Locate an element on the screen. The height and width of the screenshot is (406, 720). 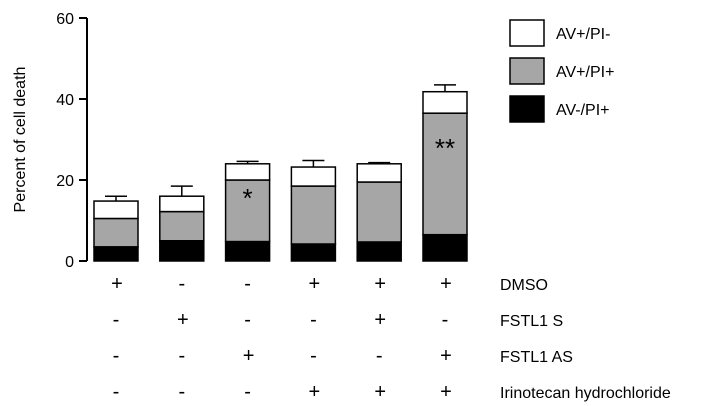
y-tick-label: 60 is located at coordinates (65, 19).